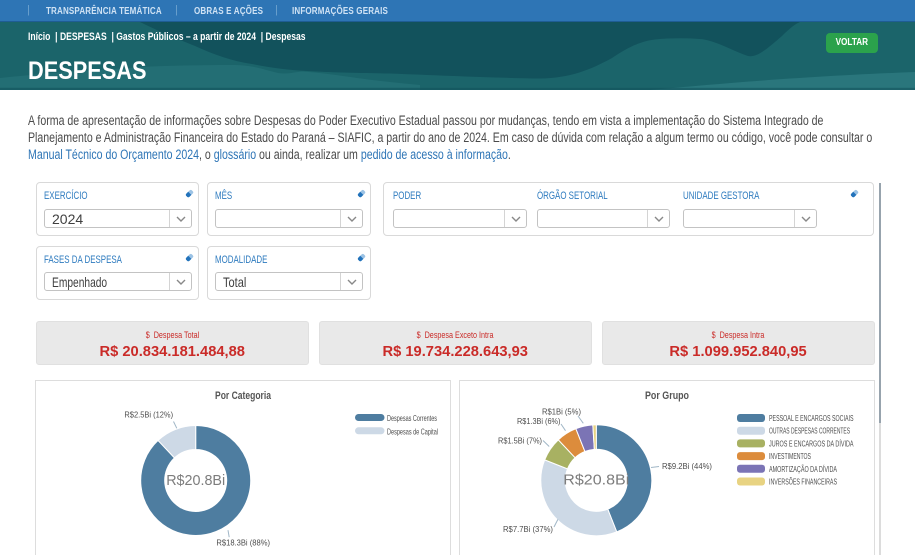 The height and width of the screenshot is (555, 915). Describe the element at coordinates (803, 482) in the screenshot. I see `svg-text: INVERSÕES FINANCEIRAS` at that location.